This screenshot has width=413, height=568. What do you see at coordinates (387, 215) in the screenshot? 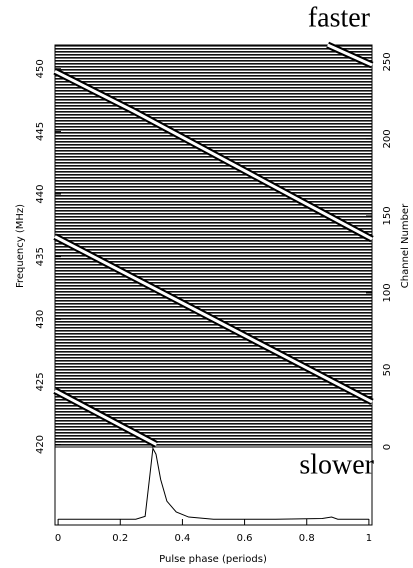
I see `y2-tick-label: 150` at bounding box center [387, 215].